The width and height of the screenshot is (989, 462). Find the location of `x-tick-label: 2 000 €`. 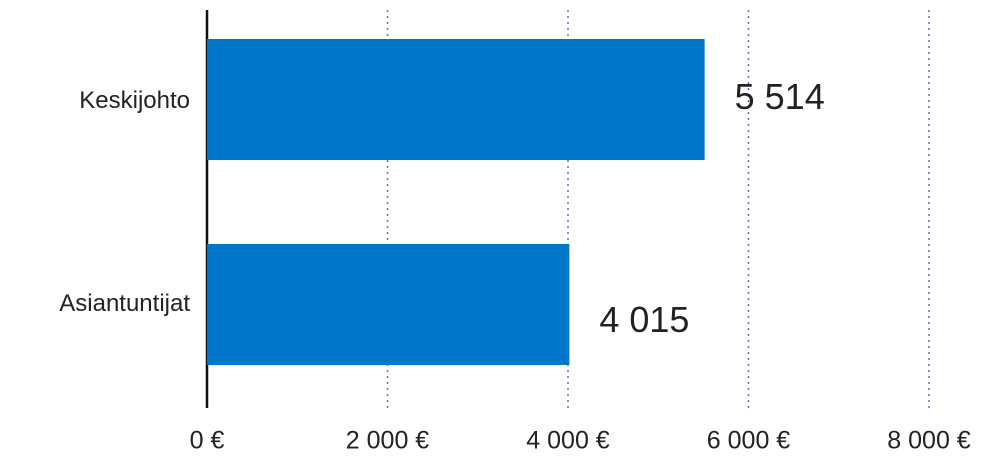

x-tick-label: 2 000 € is located at coordinates (388, 441).